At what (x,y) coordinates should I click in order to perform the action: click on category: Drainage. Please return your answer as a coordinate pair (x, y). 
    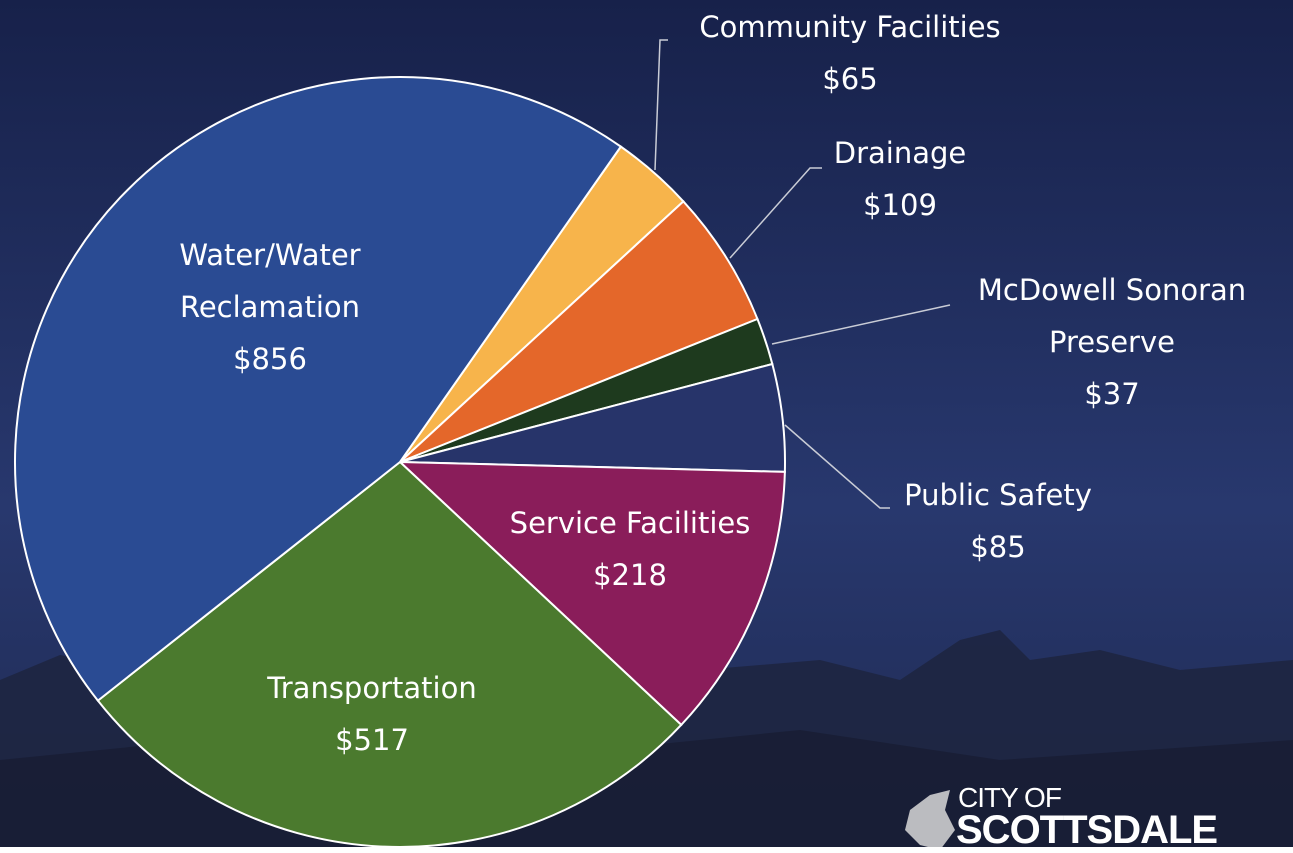
    Looking at the image, I should click on (900, 153).